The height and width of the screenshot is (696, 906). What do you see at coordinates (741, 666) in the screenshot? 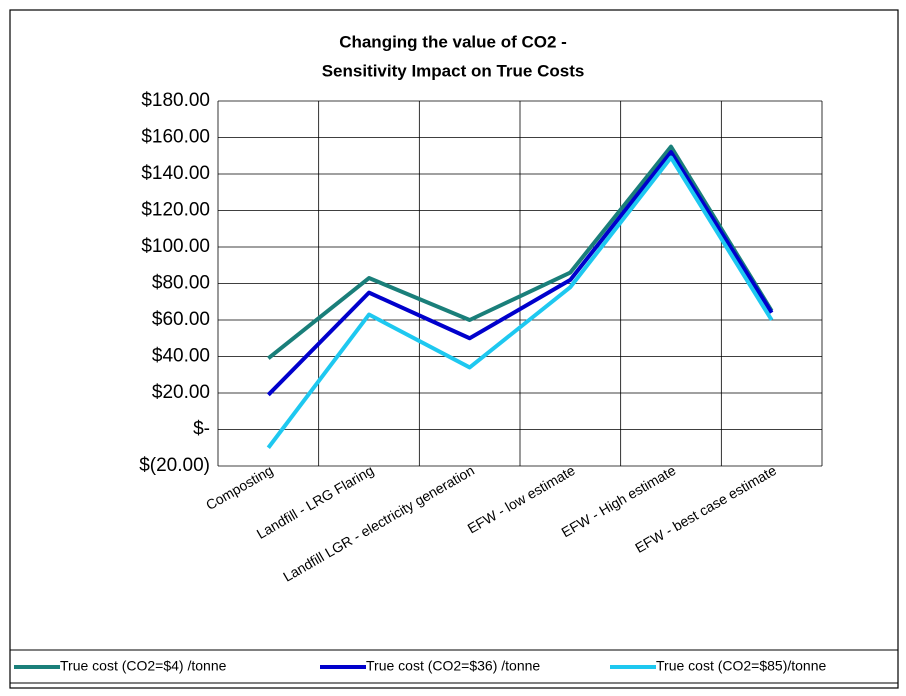
I see `legend-label: True cost (CO2=$85)/tonne` at bounding box center [741, 666].